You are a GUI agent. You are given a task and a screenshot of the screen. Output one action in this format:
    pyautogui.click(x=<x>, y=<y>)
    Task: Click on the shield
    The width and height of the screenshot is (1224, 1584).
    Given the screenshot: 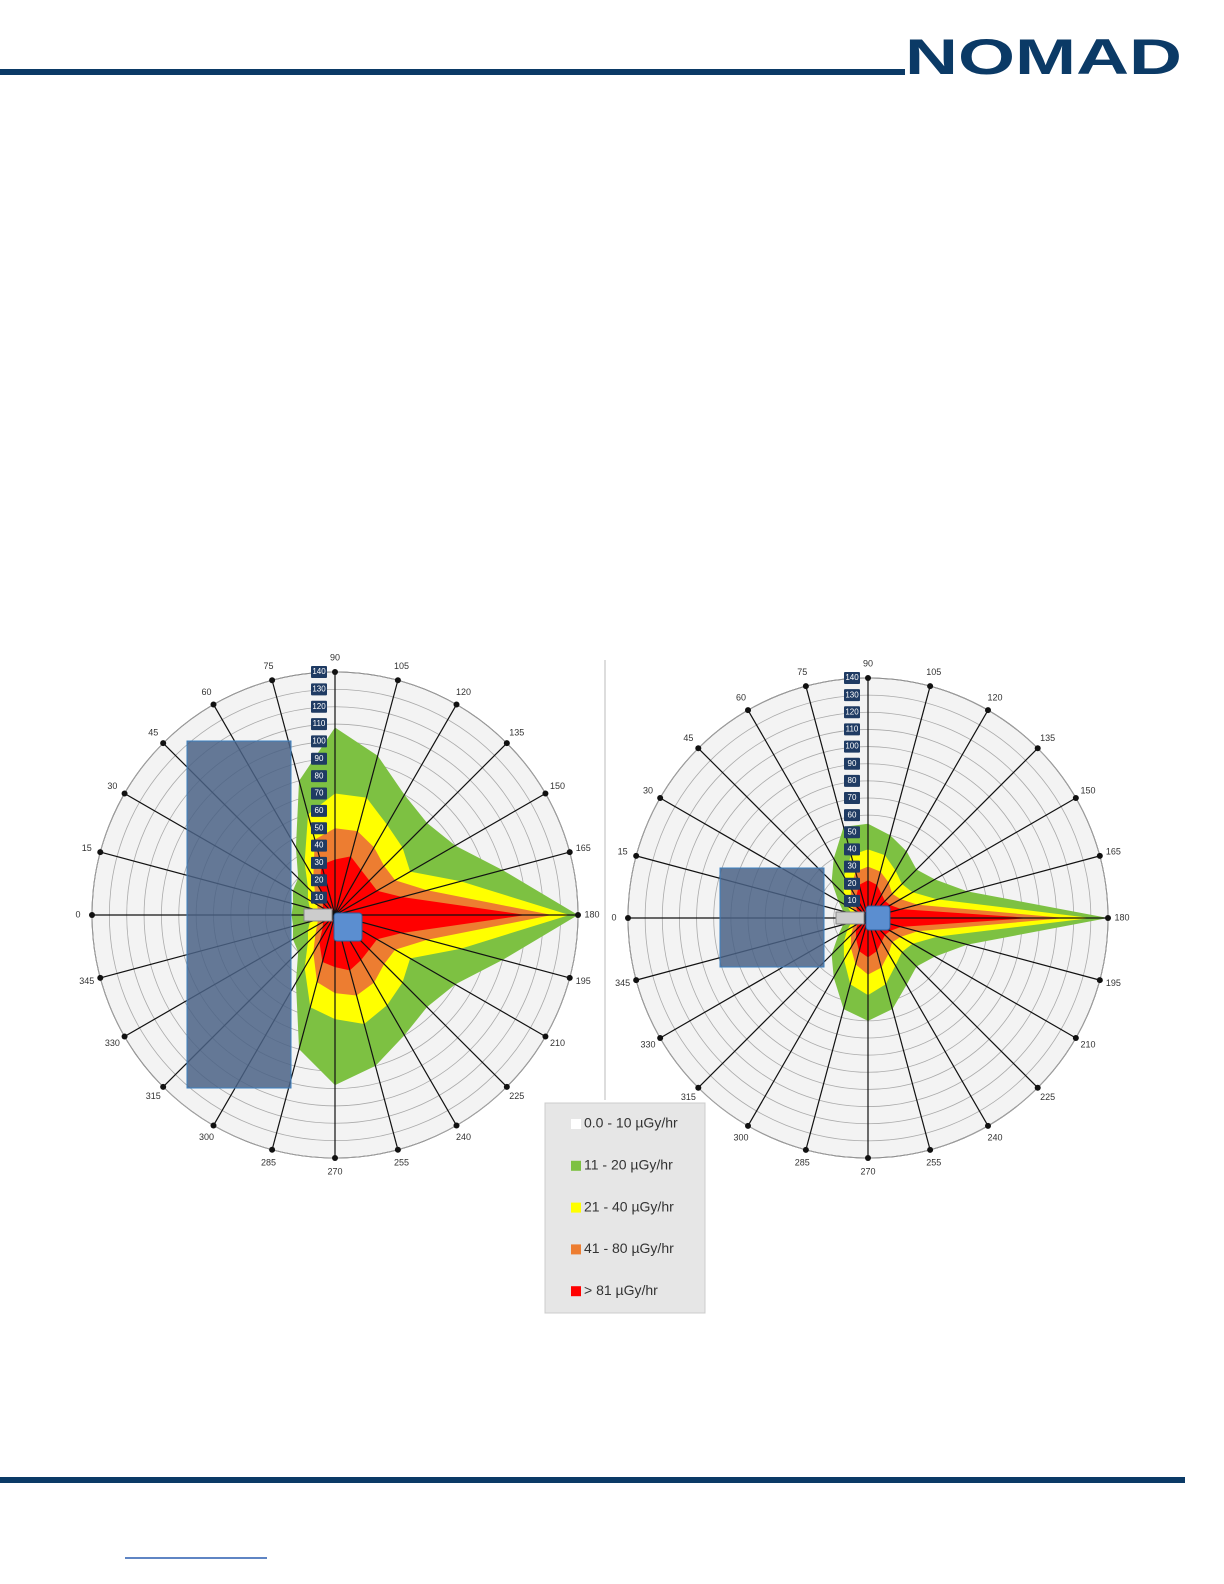 What is the action you would take?
    pyautogui.click(x=239, y=914)
    